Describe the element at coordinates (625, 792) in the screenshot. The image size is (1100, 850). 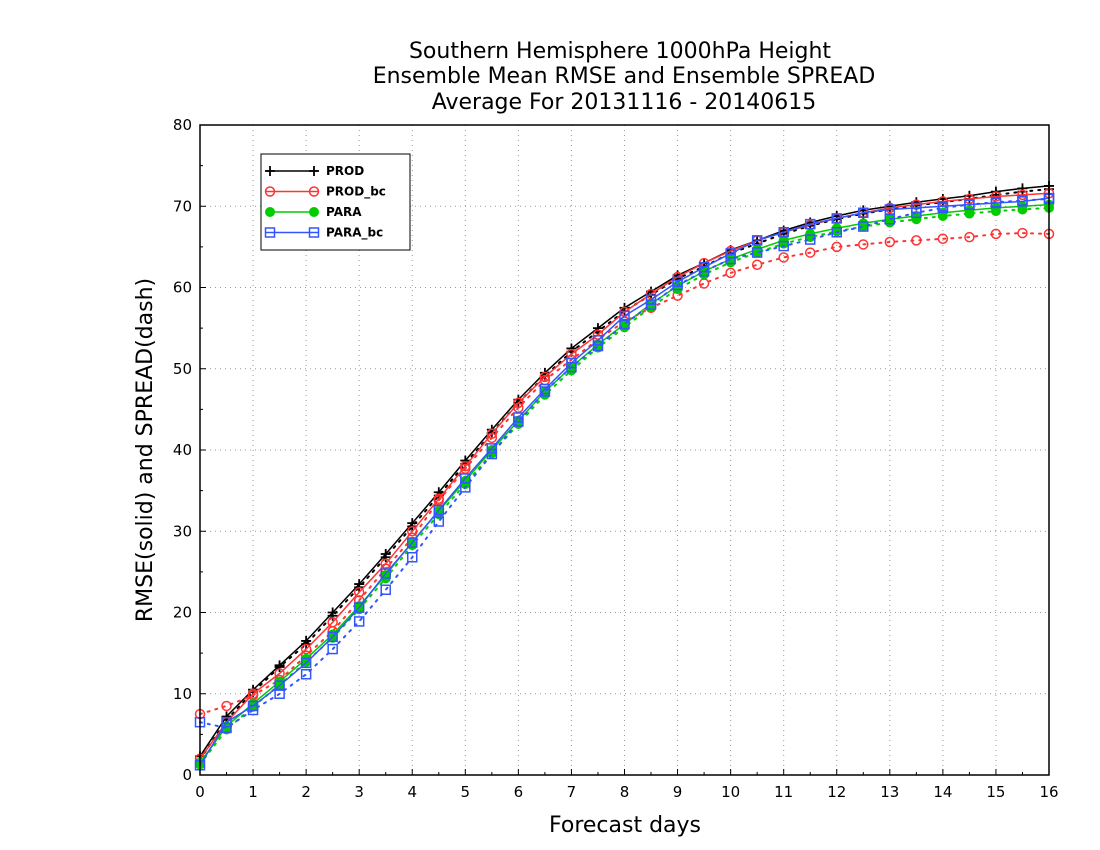
I see `x-tick-label: 8` at that location.